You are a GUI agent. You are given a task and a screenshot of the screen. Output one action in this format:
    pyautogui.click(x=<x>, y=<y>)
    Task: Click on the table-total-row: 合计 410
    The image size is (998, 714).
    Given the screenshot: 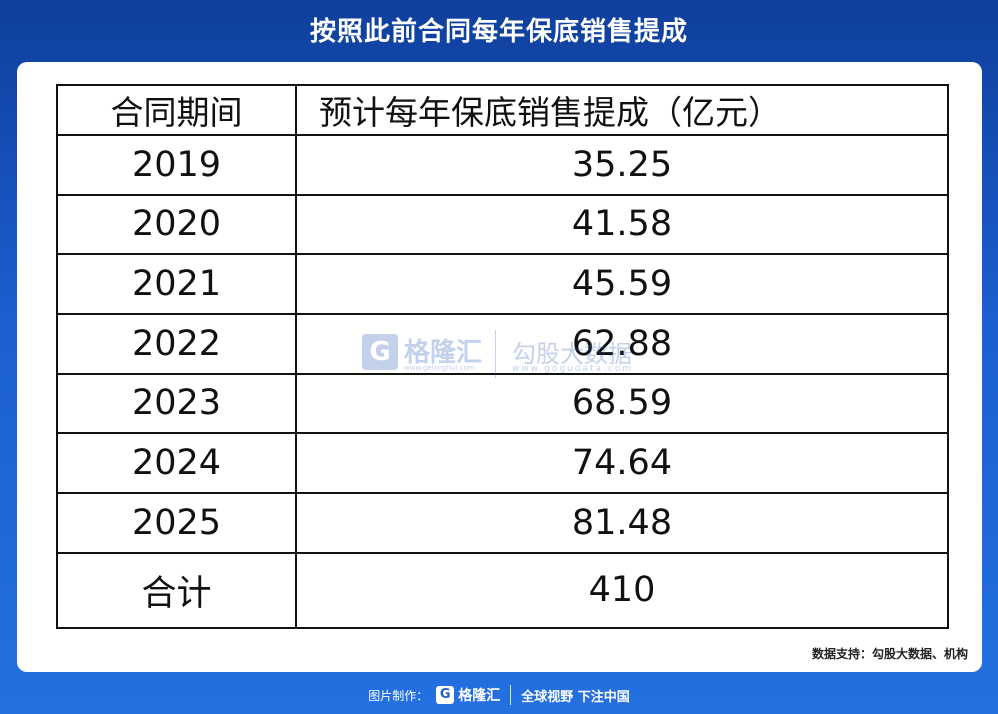 What is the action you would take?
    pyautogui.click(x=502, y=590)
    